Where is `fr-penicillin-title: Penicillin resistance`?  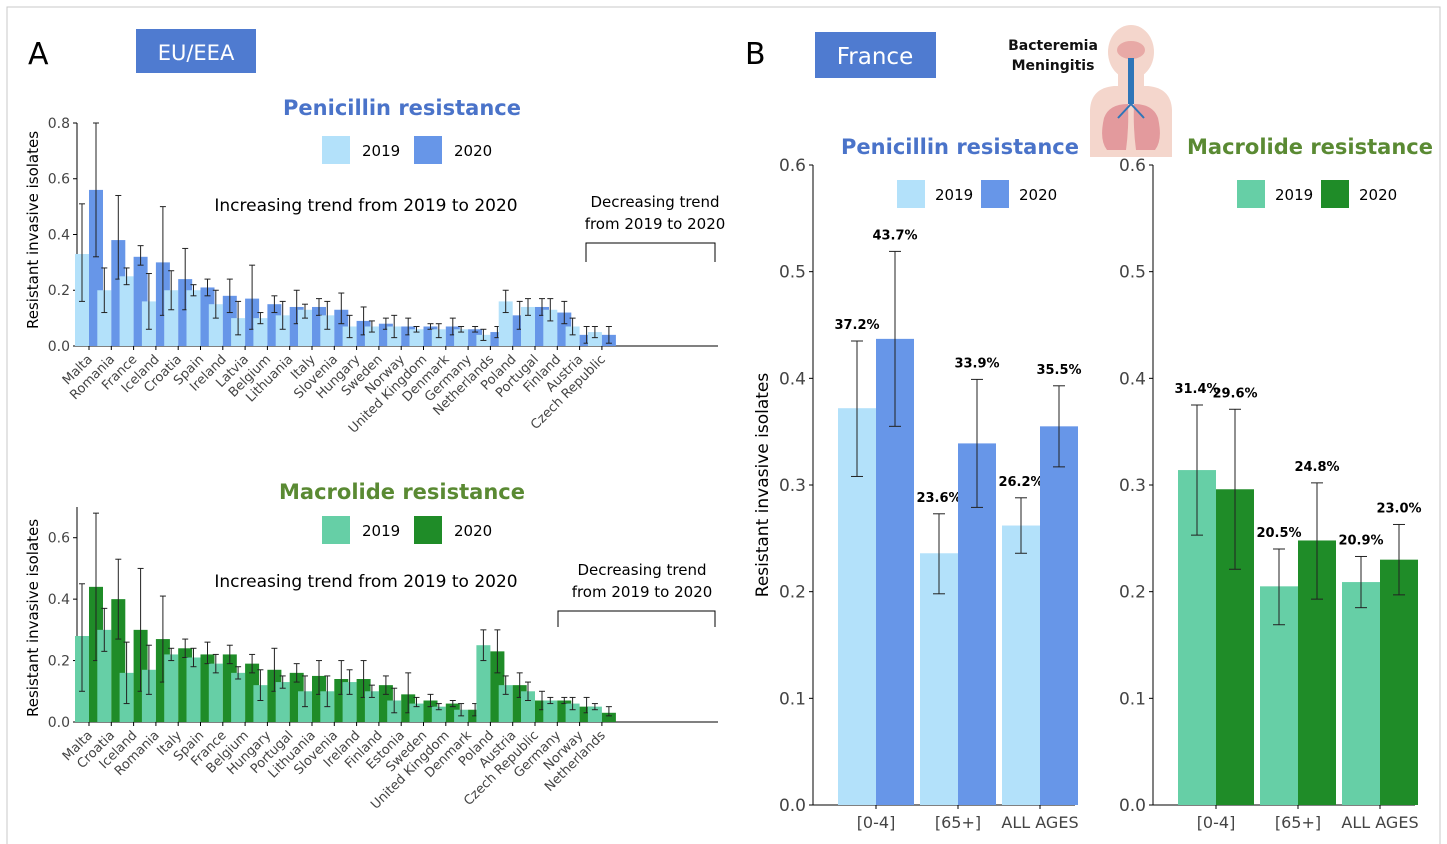 fr-penicillin-title: Penicillin resistance is located at coordinates (960, 147).